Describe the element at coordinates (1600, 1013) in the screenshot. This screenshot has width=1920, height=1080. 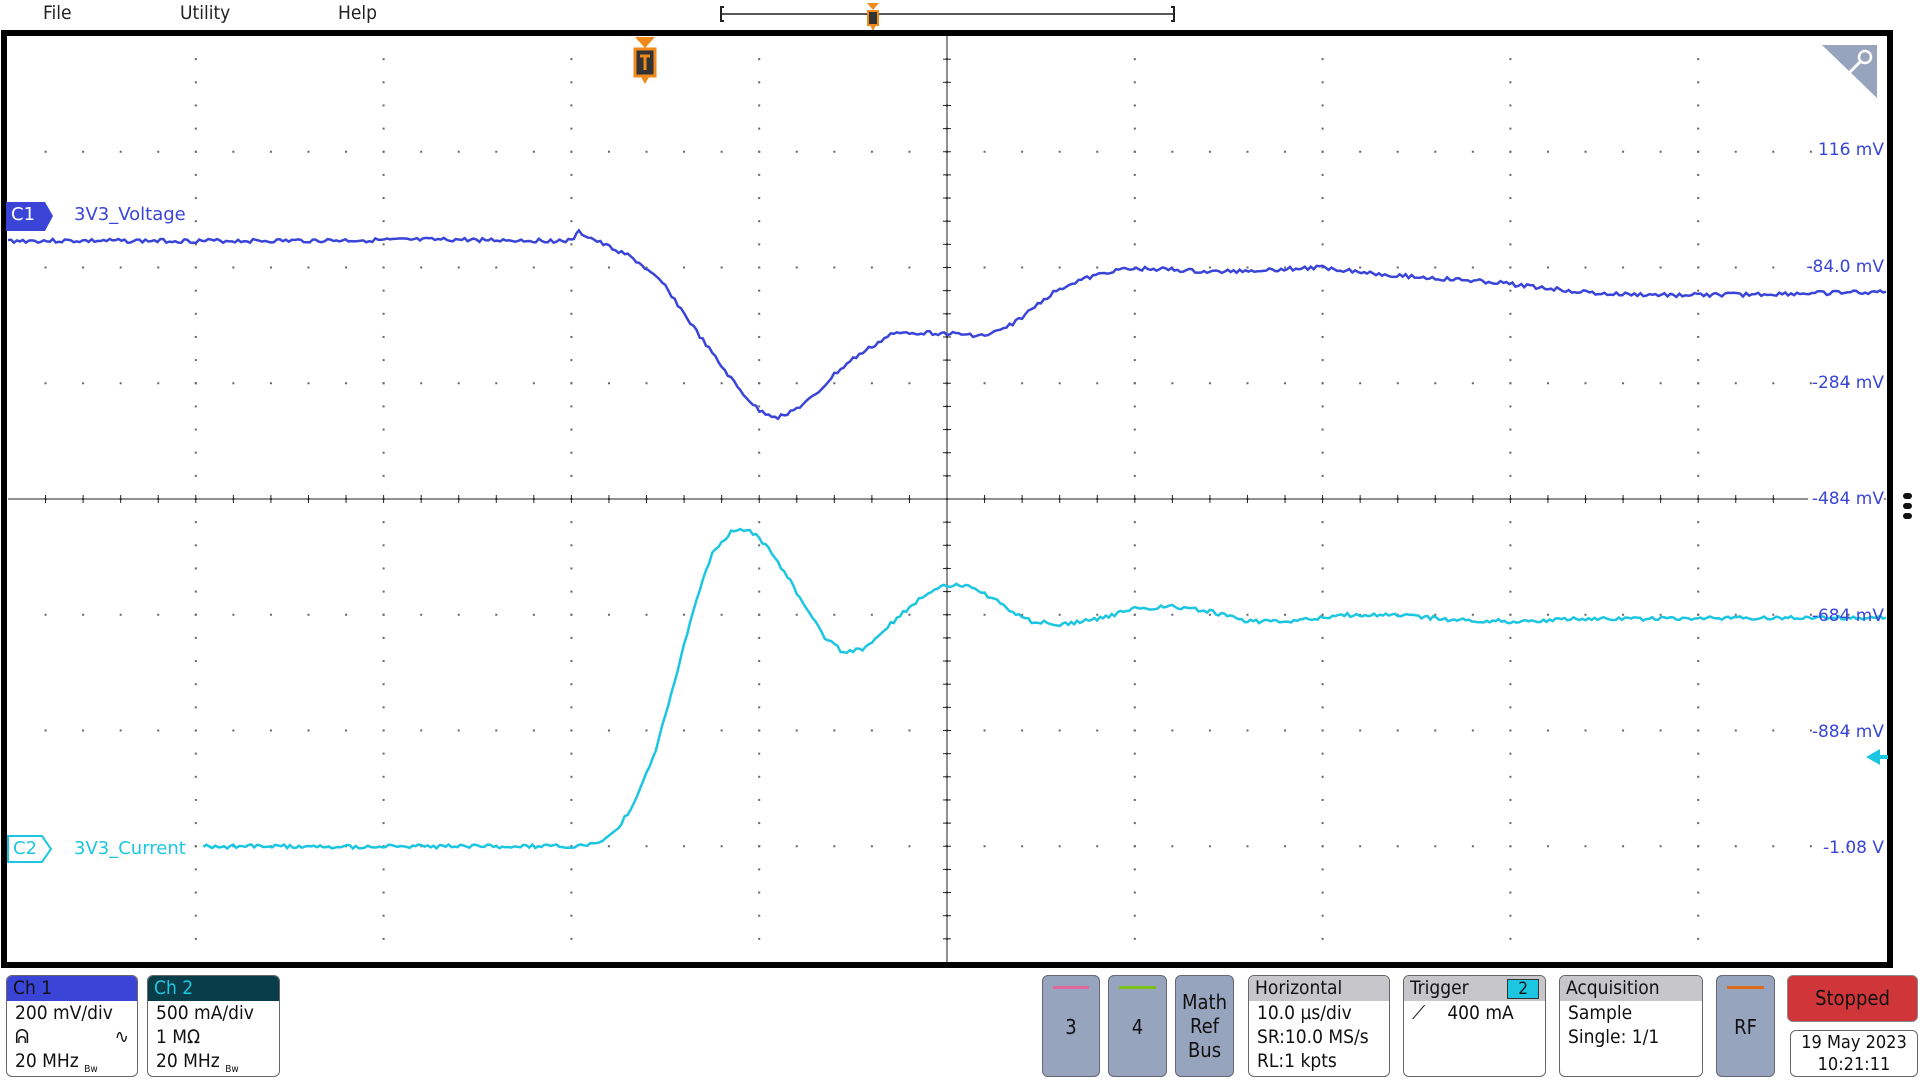
I see `acquisition-mode: Sample` at that location.